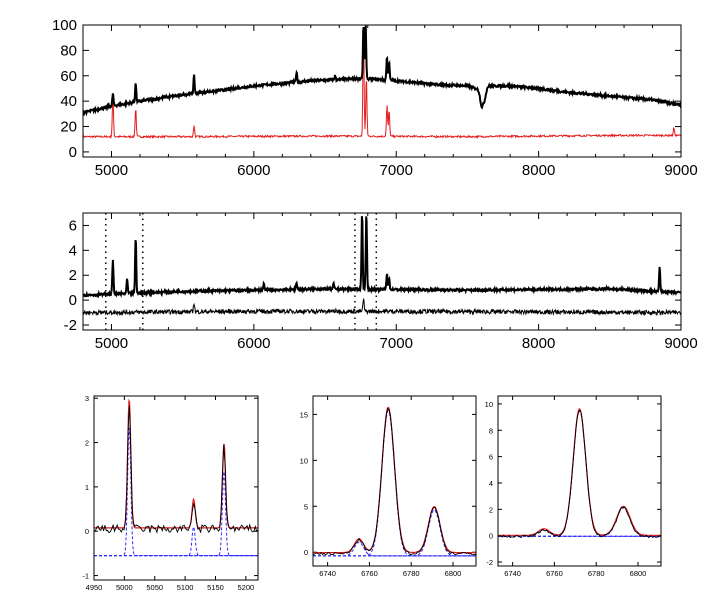 Image resolution: width=706 pixels, height=606 pixels. What do you see at coordinates (304, 414) in the screenshot?
I see `y-tick-label: 15` at bounding box center [304, 414].